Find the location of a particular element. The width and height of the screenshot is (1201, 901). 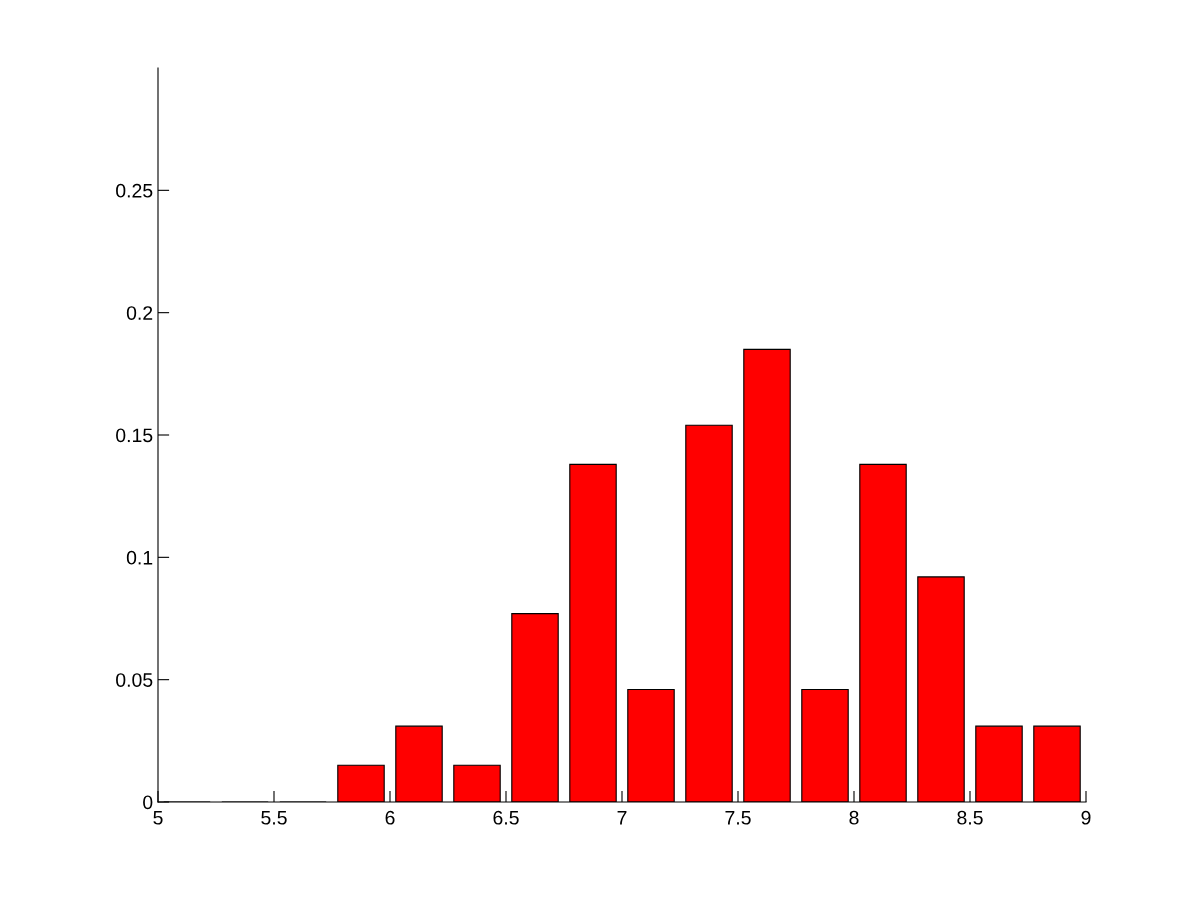

y-tick-label: 0 is located at coordinates (148, 802).